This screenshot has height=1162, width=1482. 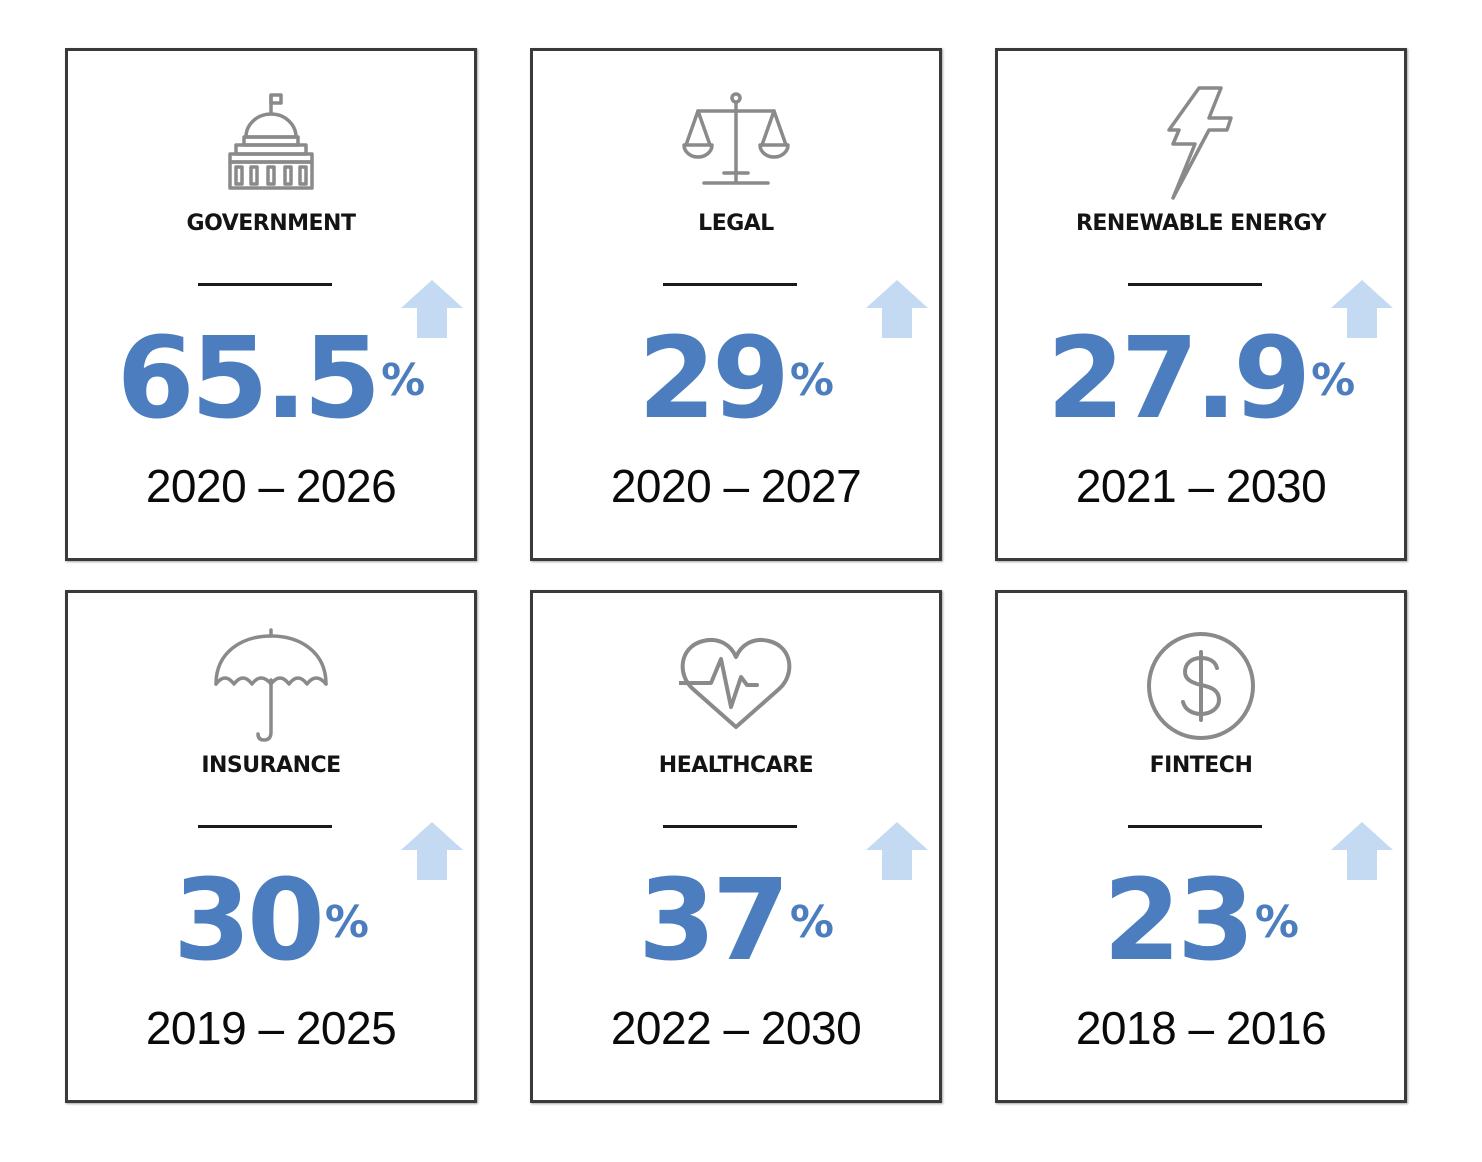 What do you see at coordinates (271, 144) in the screenshot?
I see `government-building-icon` at bounding box center [271, 144].